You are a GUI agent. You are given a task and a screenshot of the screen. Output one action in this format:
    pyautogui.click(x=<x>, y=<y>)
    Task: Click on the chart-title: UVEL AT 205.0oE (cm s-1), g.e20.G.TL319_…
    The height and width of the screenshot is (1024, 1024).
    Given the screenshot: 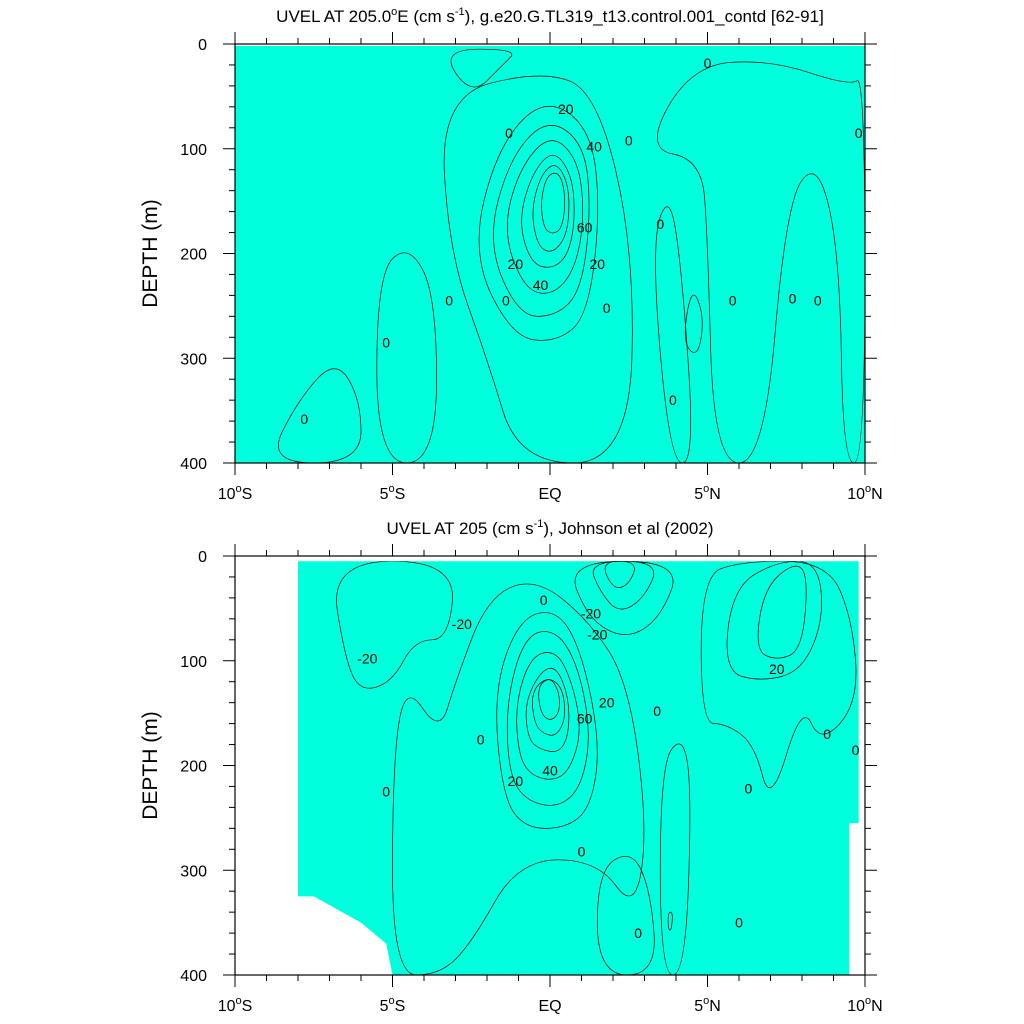 What is the action you would take?
    pyautogui.click(x=550, y=16)
    